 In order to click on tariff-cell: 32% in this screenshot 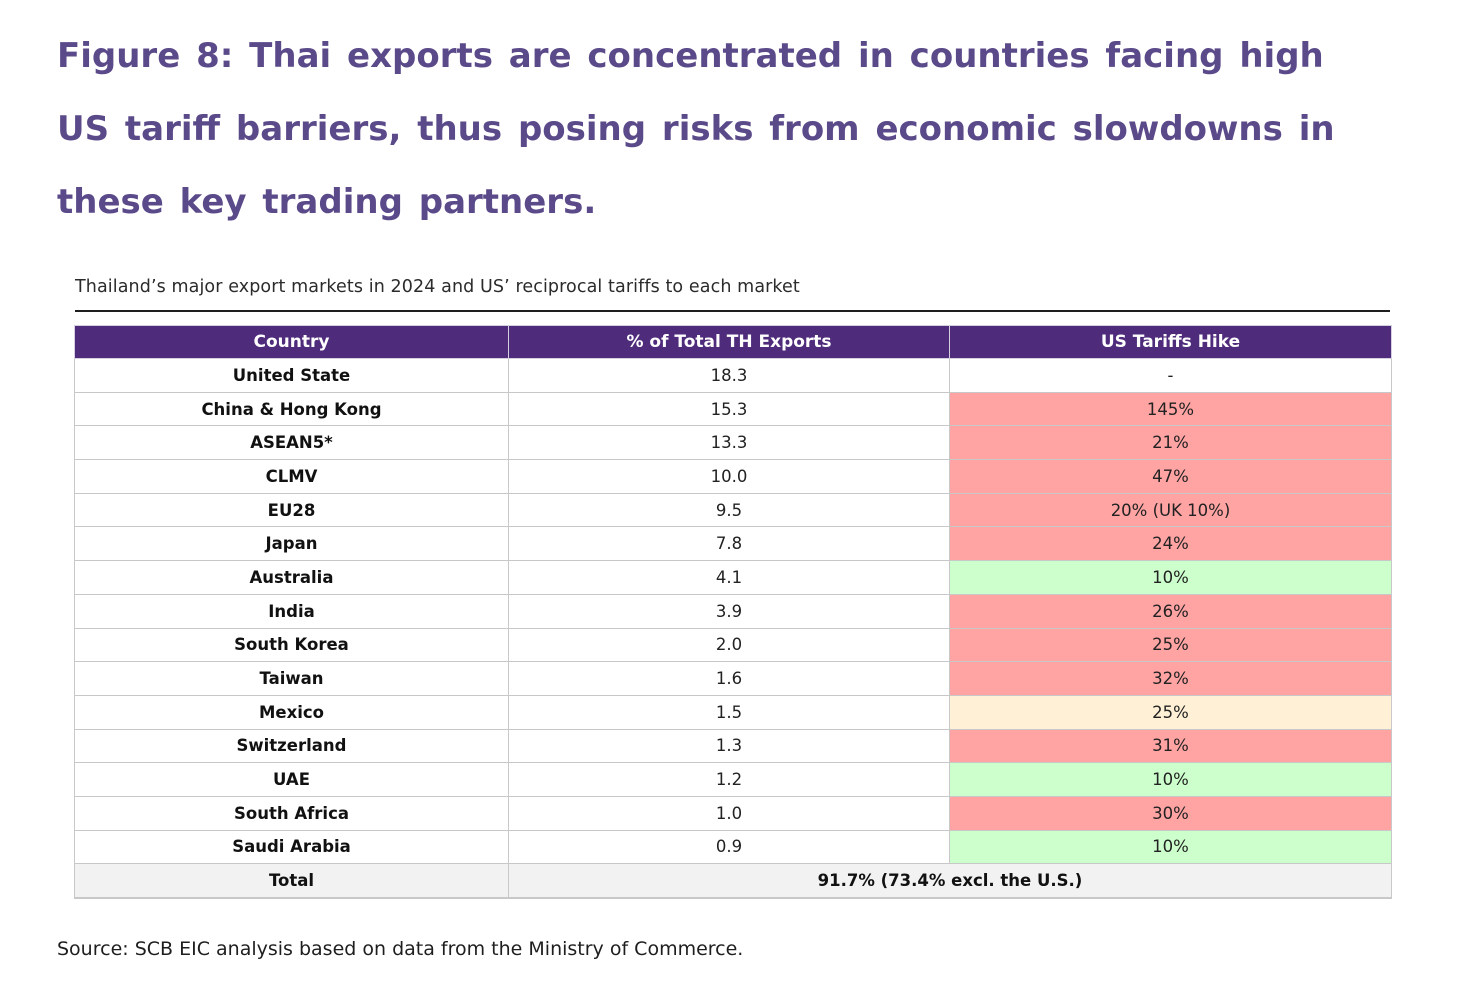, I will do `click(1170, 678)`.